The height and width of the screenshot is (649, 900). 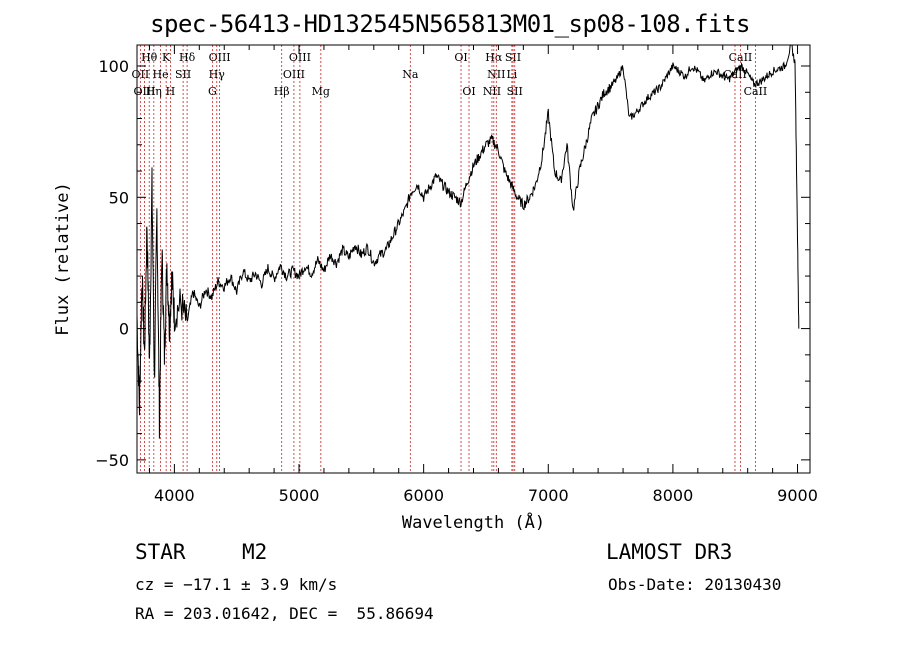 What do you see at coordinates (119, 197) in the screenshot?
I see `y-tick-label: 50` at bounding box center [119, 197].